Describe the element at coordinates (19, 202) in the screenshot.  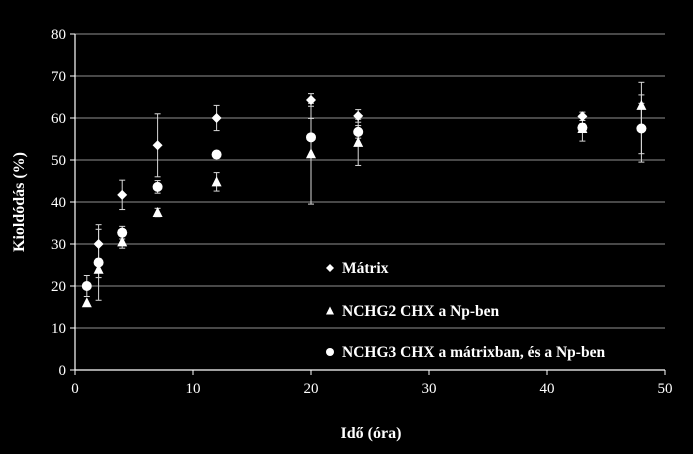
I see `y-axis-title: Kioldódás (%)` at that location.